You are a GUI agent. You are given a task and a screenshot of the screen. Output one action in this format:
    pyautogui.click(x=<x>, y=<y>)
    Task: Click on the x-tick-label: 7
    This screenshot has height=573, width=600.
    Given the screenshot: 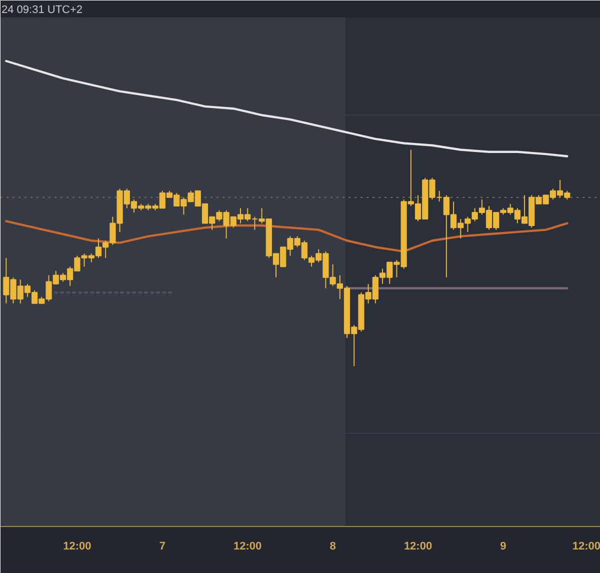 What is the action you would take?
    pyautogui.click(x=162, y=546)
    